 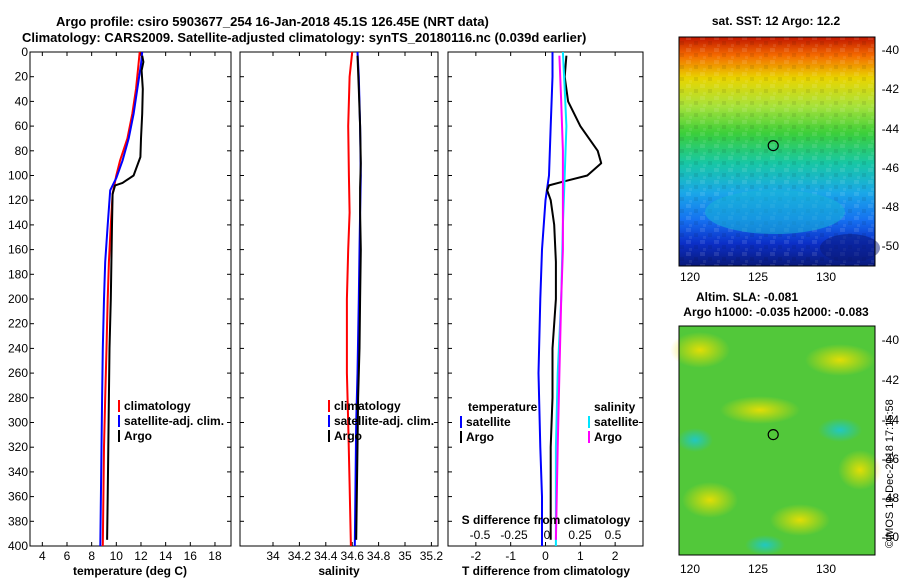 I want to click on sla-map, so click(x=776, y=440).